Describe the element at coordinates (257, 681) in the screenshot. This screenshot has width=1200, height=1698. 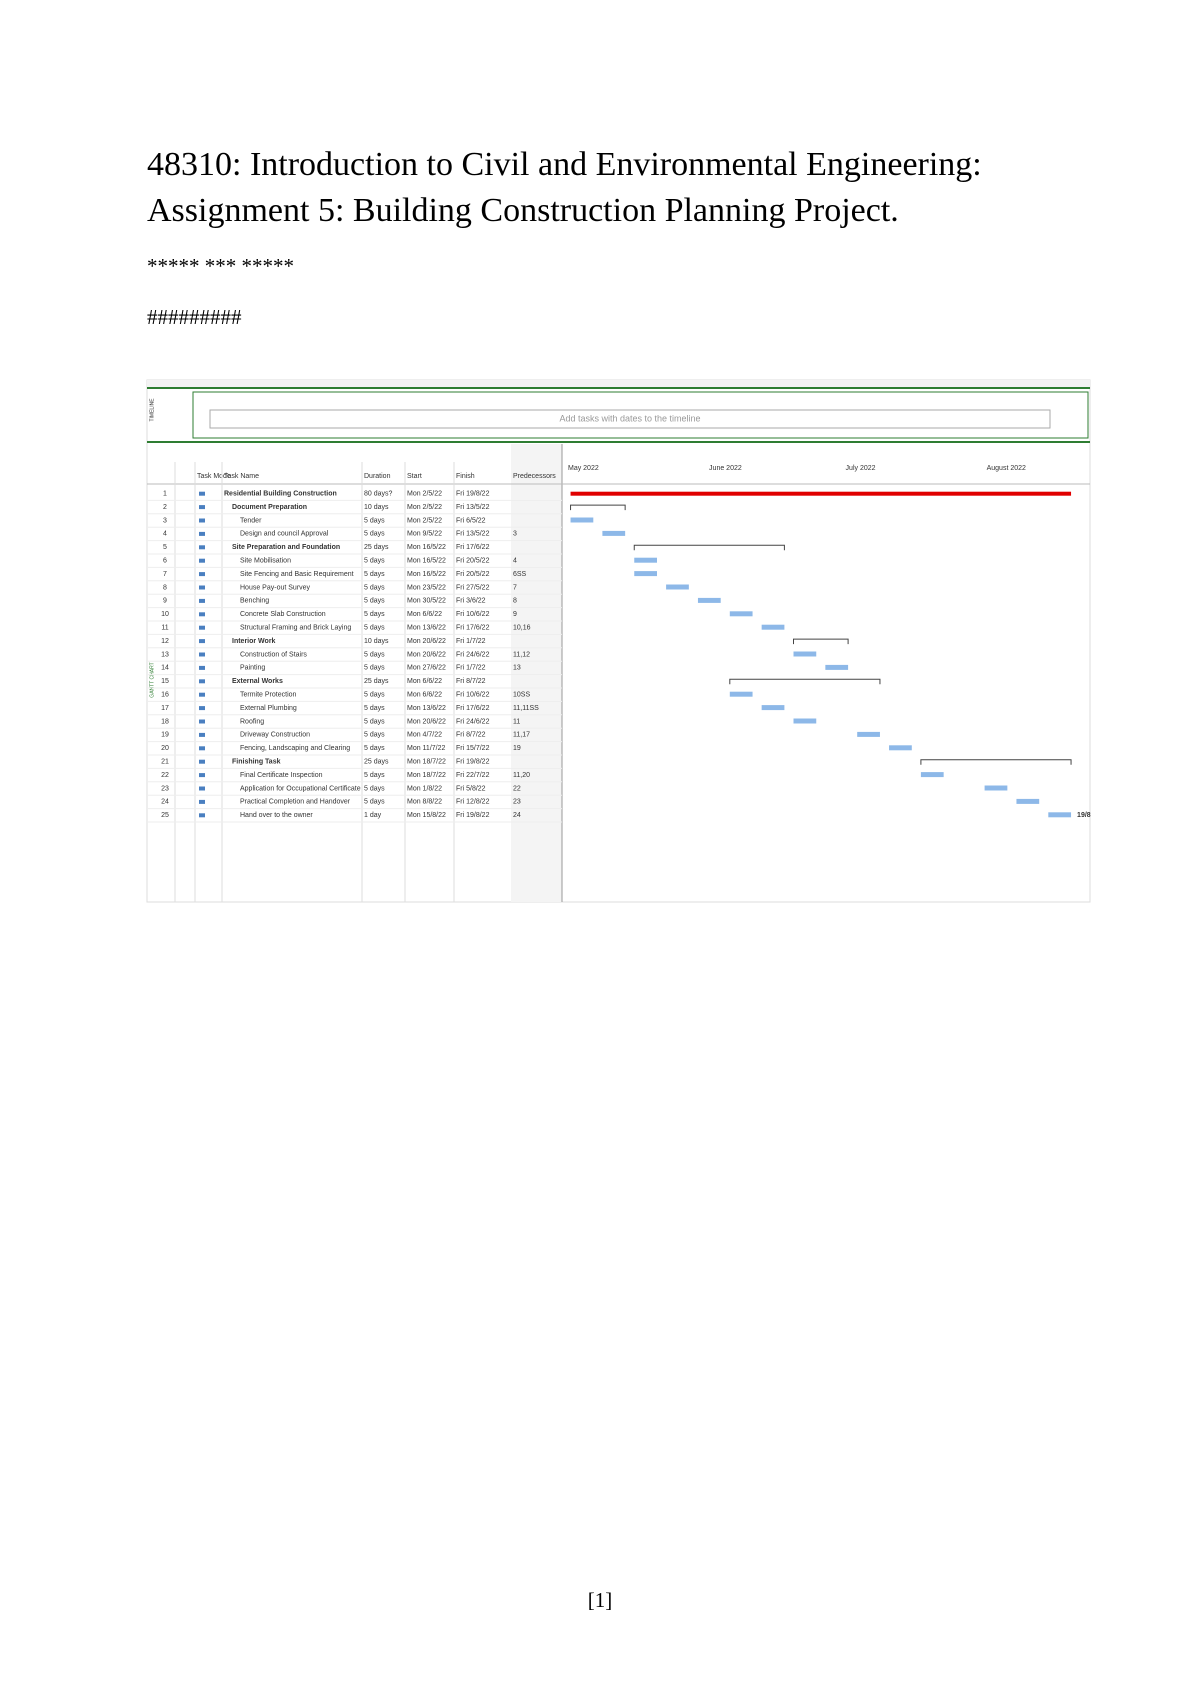
I see `task-name: External Works` at that location.